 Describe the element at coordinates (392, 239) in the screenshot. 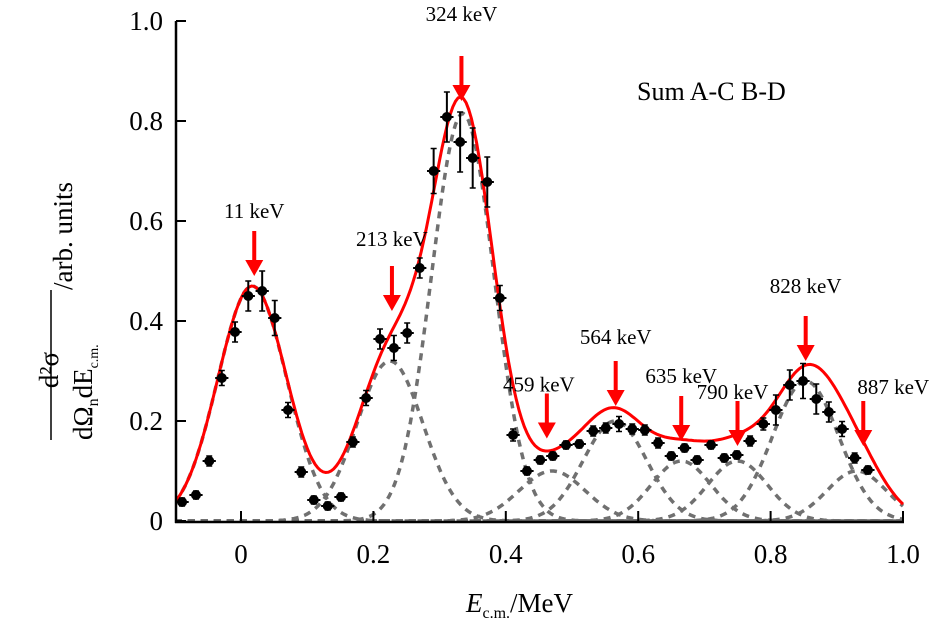

I see `peak-label: 213 keV` at that location.